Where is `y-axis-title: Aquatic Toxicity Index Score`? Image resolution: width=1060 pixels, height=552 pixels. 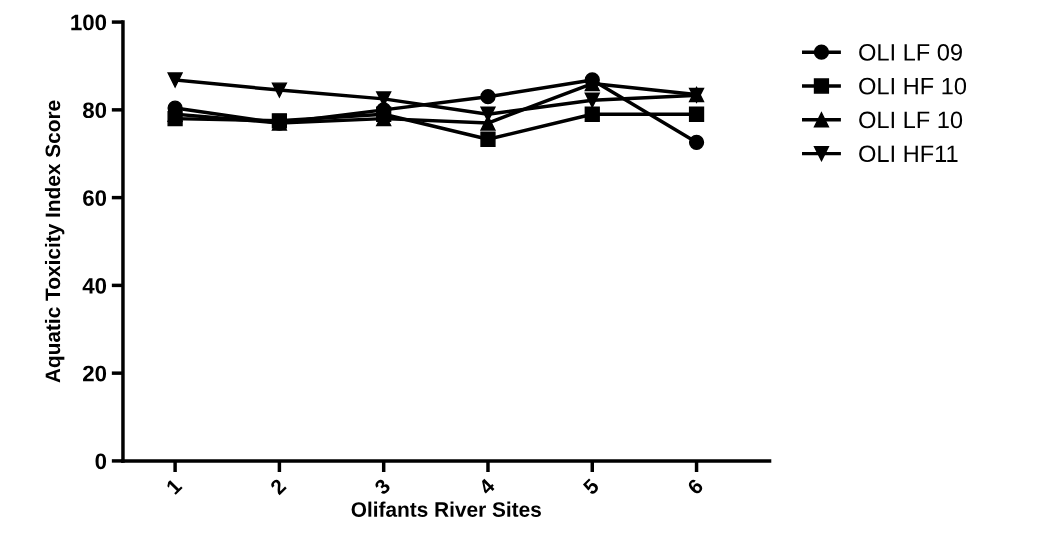 y-axis-title: Aquatic Toxicity Index Score is located at coordinates (54, 241).